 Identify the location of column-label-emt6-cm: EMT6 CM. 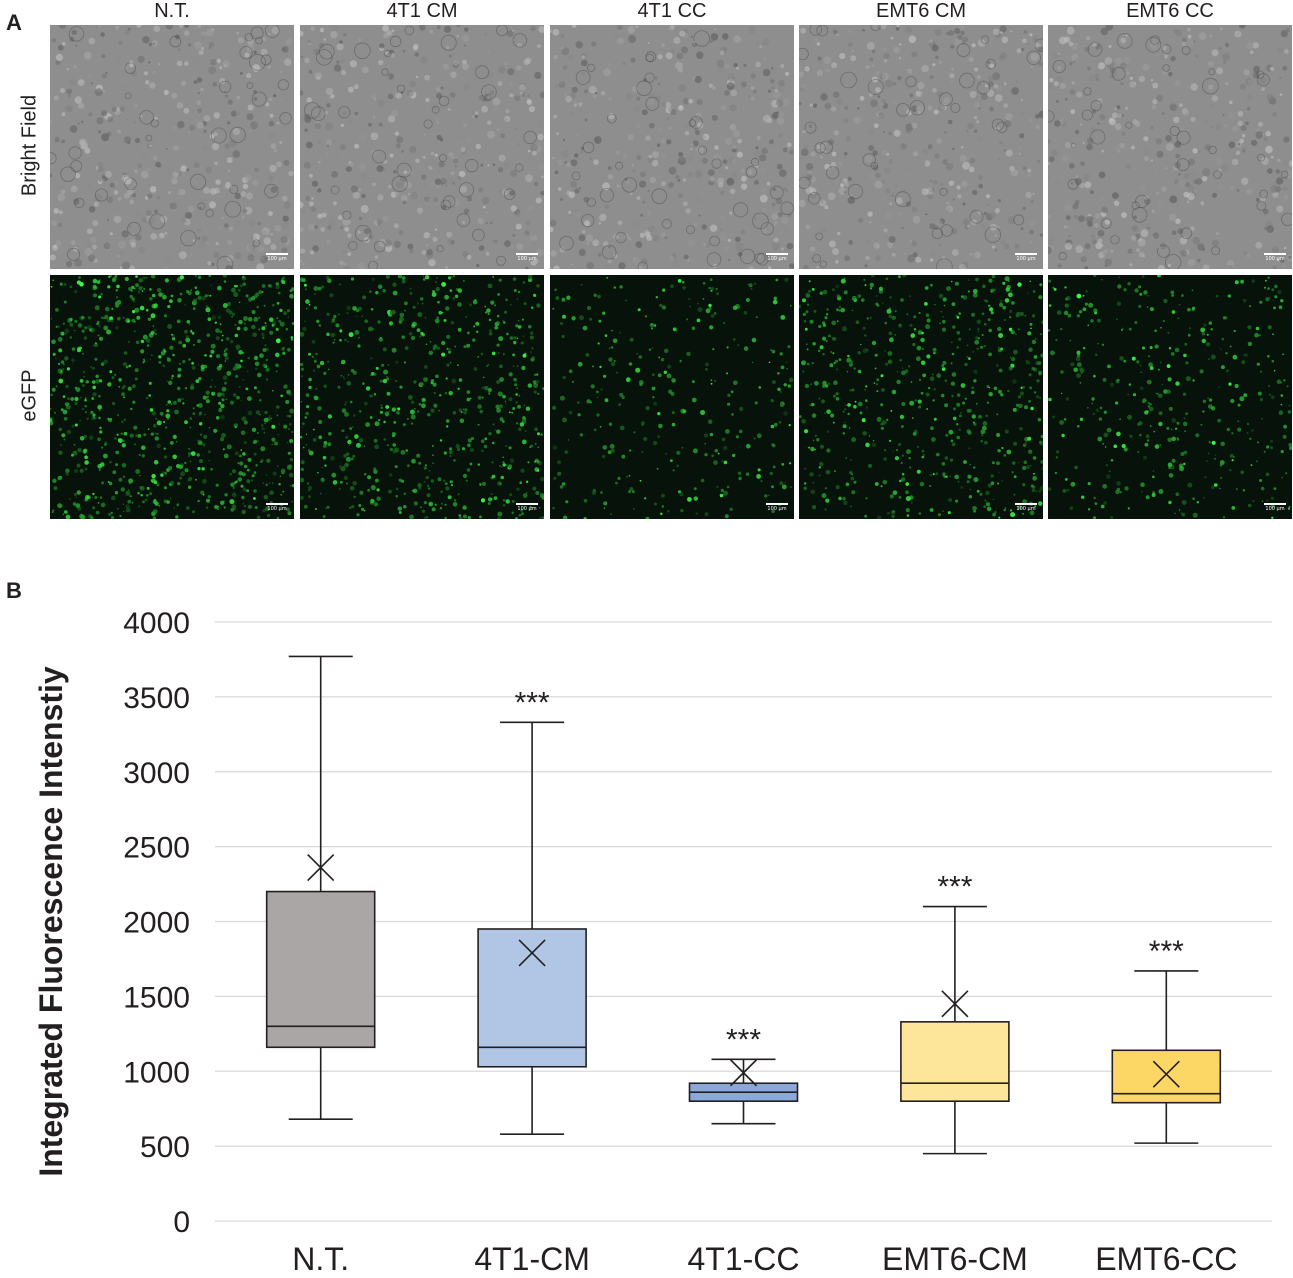
(921, 11).